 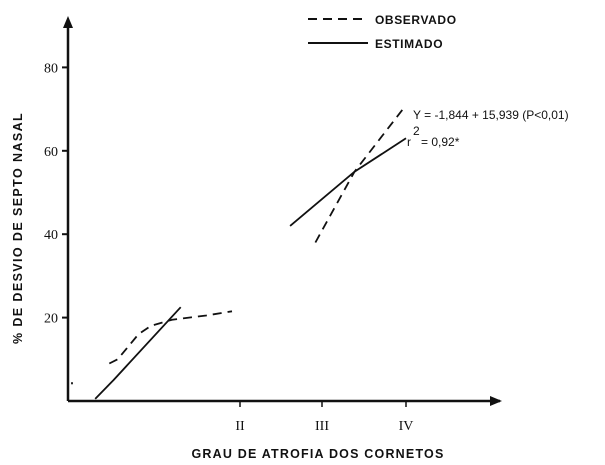 I want to click on x-axis-arrow, so click(x=496, y=401).